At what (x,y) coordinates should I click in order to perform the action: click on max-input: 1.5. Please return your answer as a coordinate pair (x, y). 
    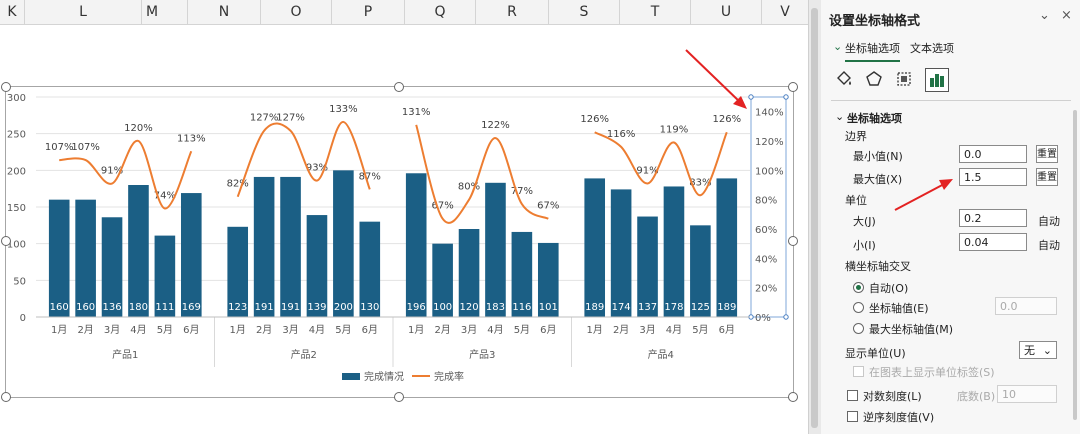
    Looking at the image, I should click on (993, 177).